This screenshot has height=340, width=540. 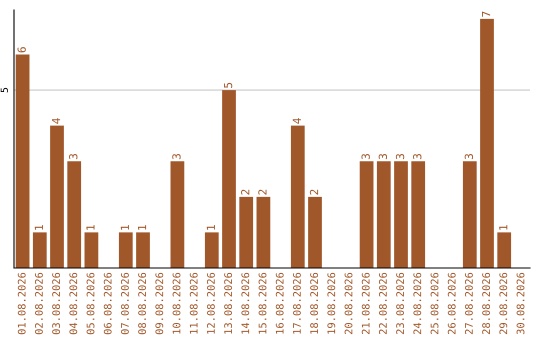 I want to click on x-tick-label: 06.08.2026, so click(x=108, y=303).